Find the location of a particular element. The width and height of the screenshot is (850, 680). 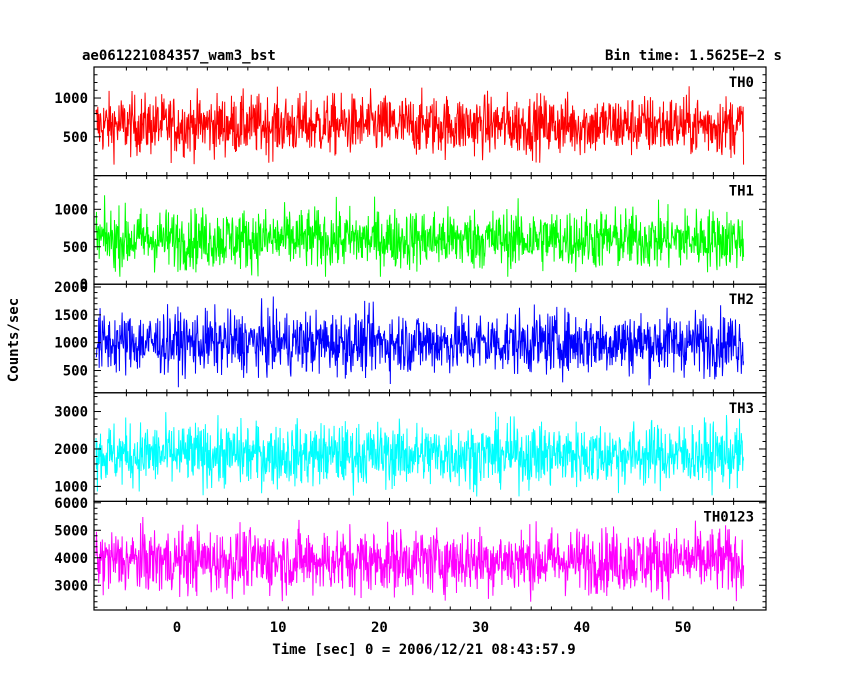

panel-th0123: 3000 4000 5000 6000 TH0123 is located at coordinates (410, 553).